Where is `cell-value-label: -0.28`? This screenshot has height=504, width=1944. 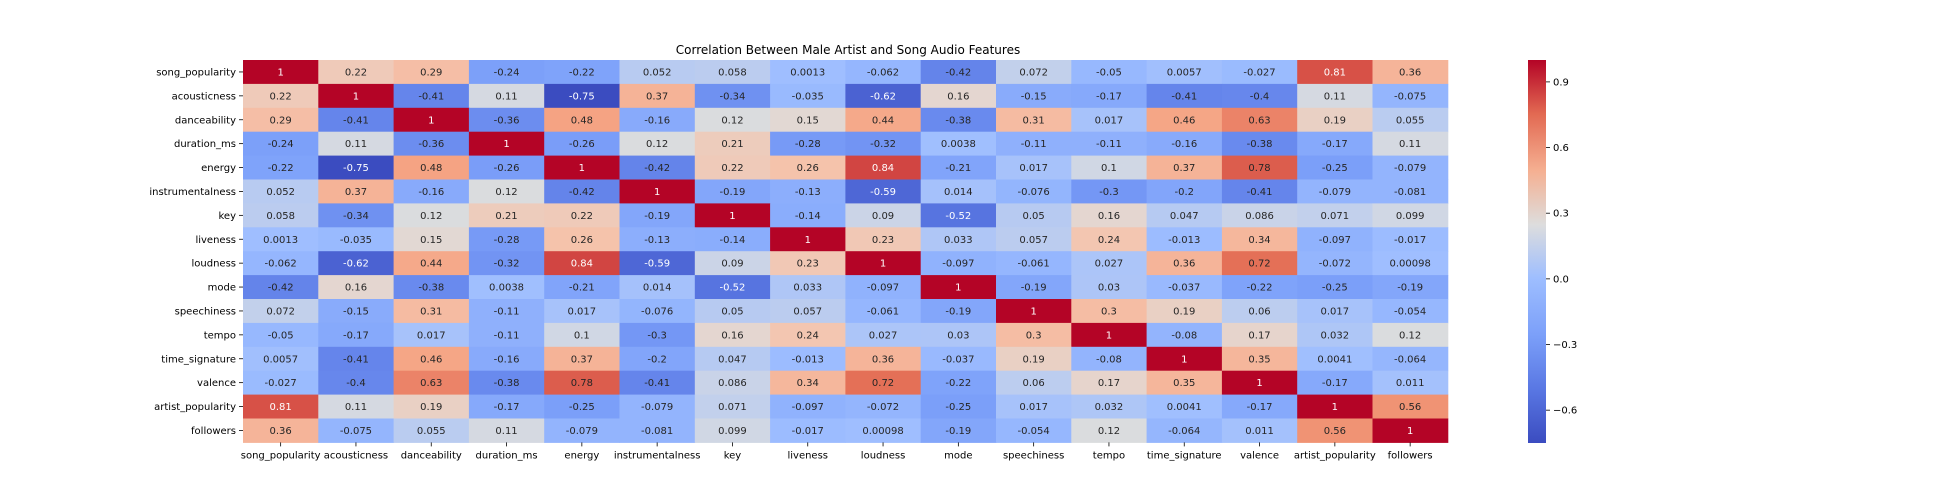 cell-value-label: -0.28 is located at coordinates (507, 240).